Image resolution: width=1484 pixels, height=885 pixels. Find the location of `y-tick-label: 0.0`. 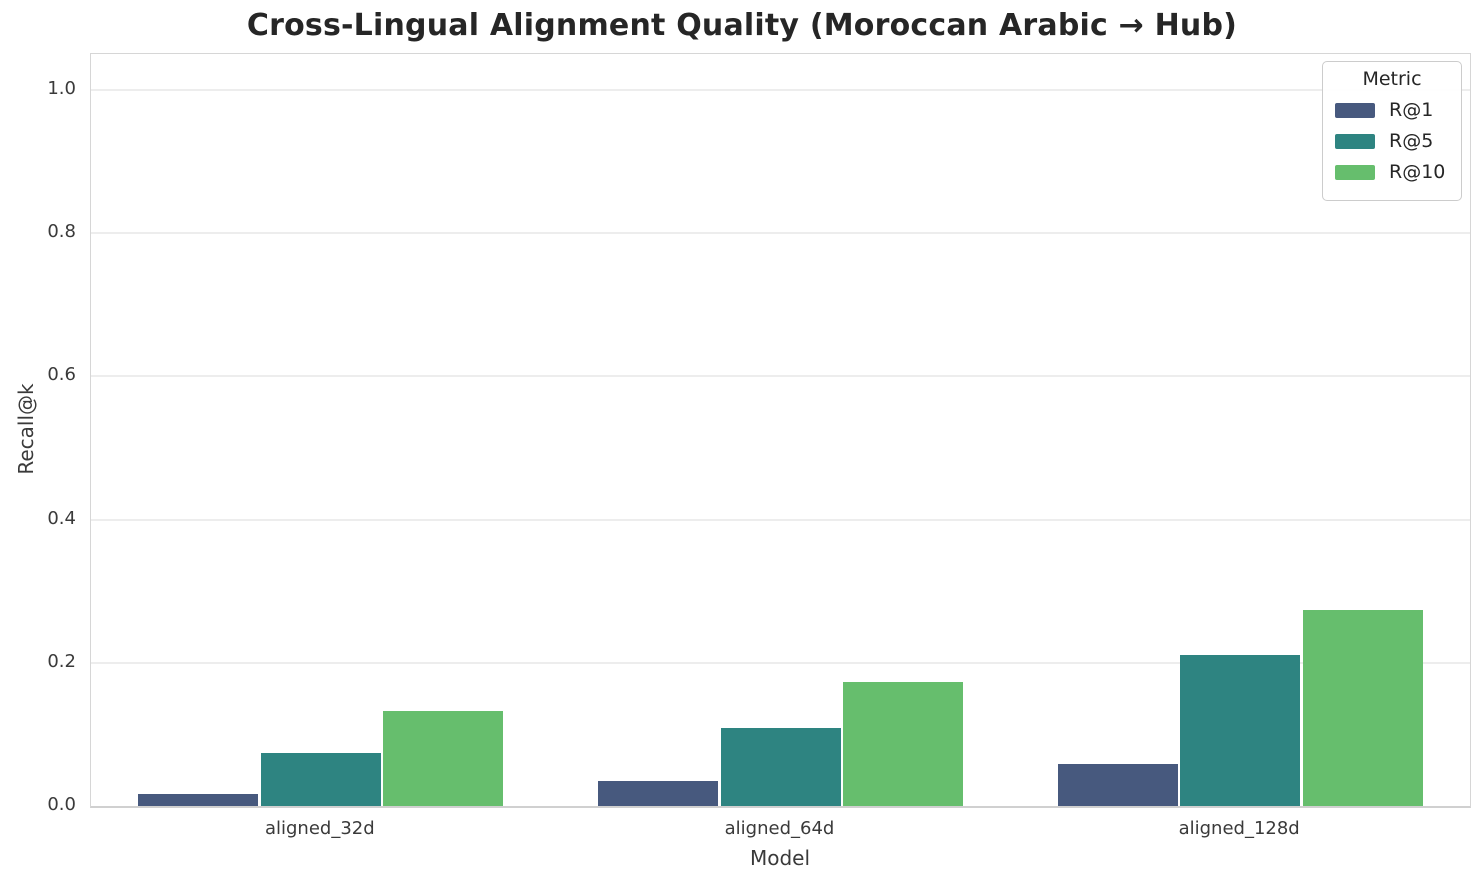

y-tick-label: 0.0 is located at coordinates (61, 804).